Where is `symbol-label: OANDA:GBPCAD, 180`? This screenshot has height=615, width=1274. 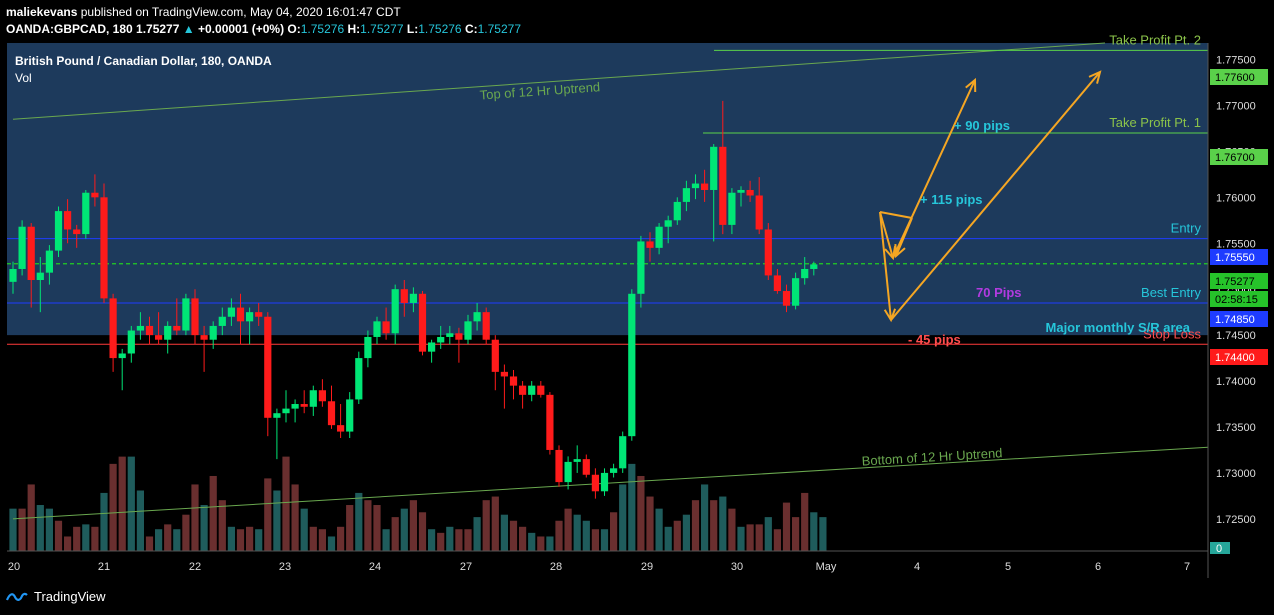 symbol-label: OANDA:GBPCAD, 180 is located at coordinates (69, 29).